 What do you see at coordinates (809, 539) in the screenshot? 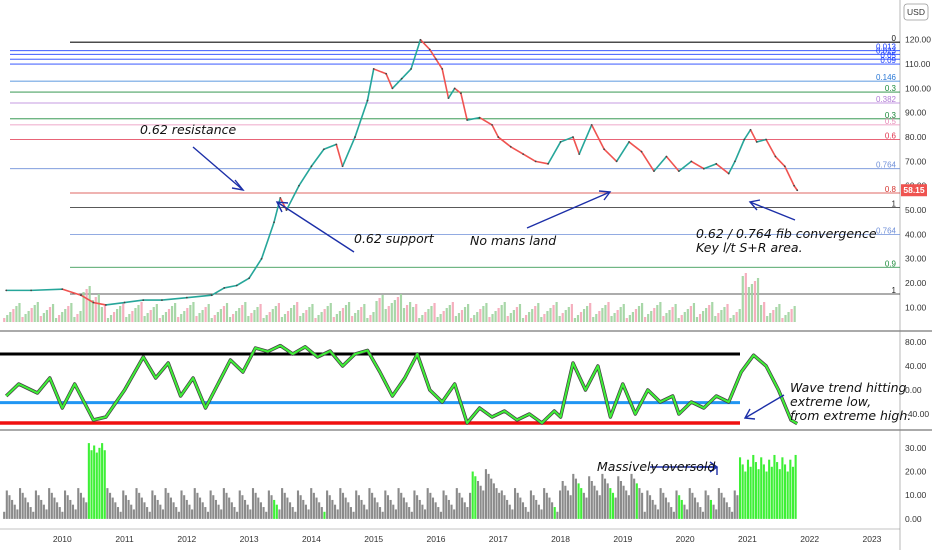
I see `time-tick-label: 2022` at bounding box center [809, 539].